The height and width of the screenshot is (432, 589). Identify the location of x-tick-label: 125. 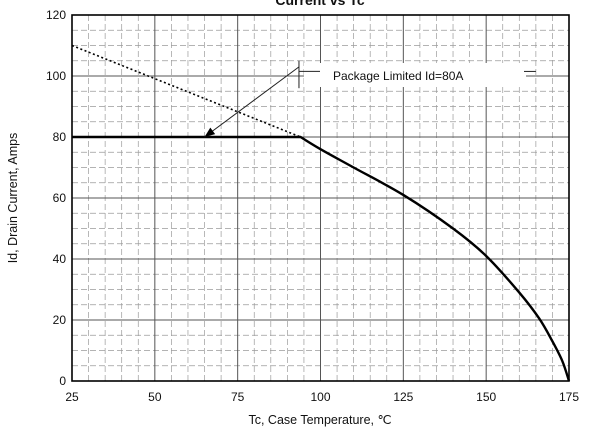
(403, 397).